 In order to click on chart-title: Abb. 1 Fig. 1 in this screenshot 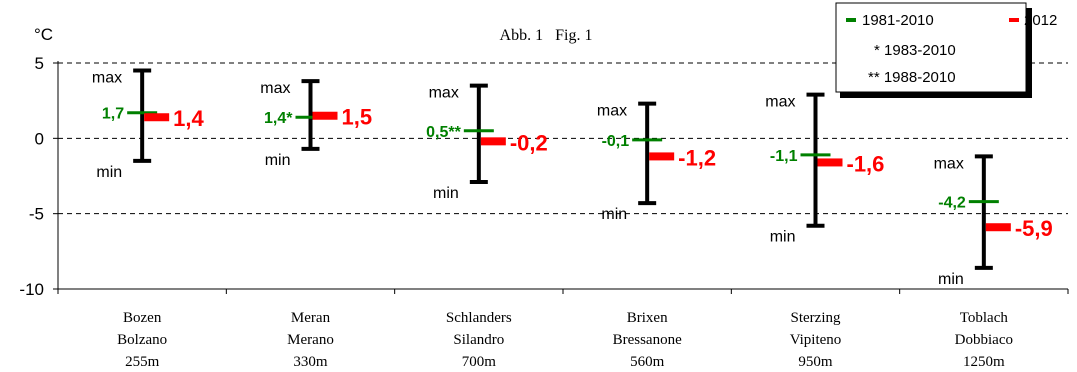, I will do `click(546, 35)`.